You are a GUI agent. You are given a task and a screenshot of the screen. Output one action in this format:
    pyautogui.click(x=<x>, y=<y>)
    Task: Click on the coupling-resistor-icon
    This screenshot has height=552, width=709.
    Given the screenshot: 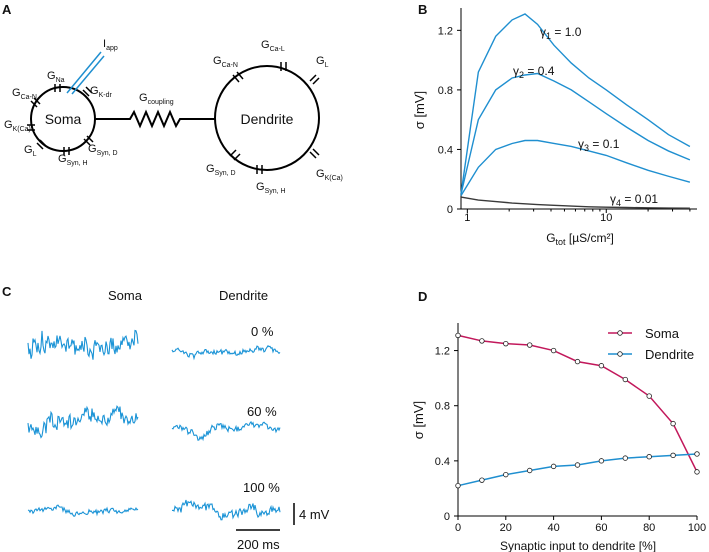 What is the action you would take?
    pyautogui.click(x=155, y=119)
    